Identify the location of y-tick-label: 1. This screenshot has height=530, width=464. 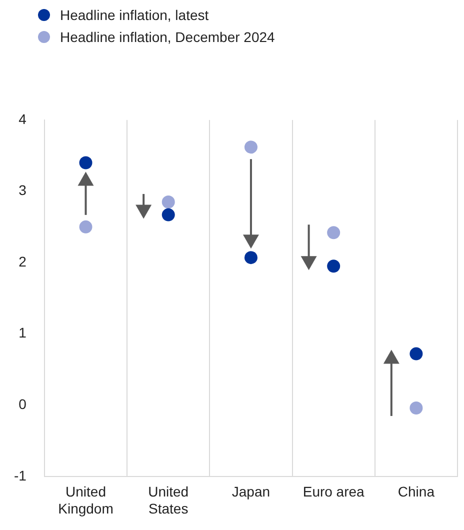
(22, 332).